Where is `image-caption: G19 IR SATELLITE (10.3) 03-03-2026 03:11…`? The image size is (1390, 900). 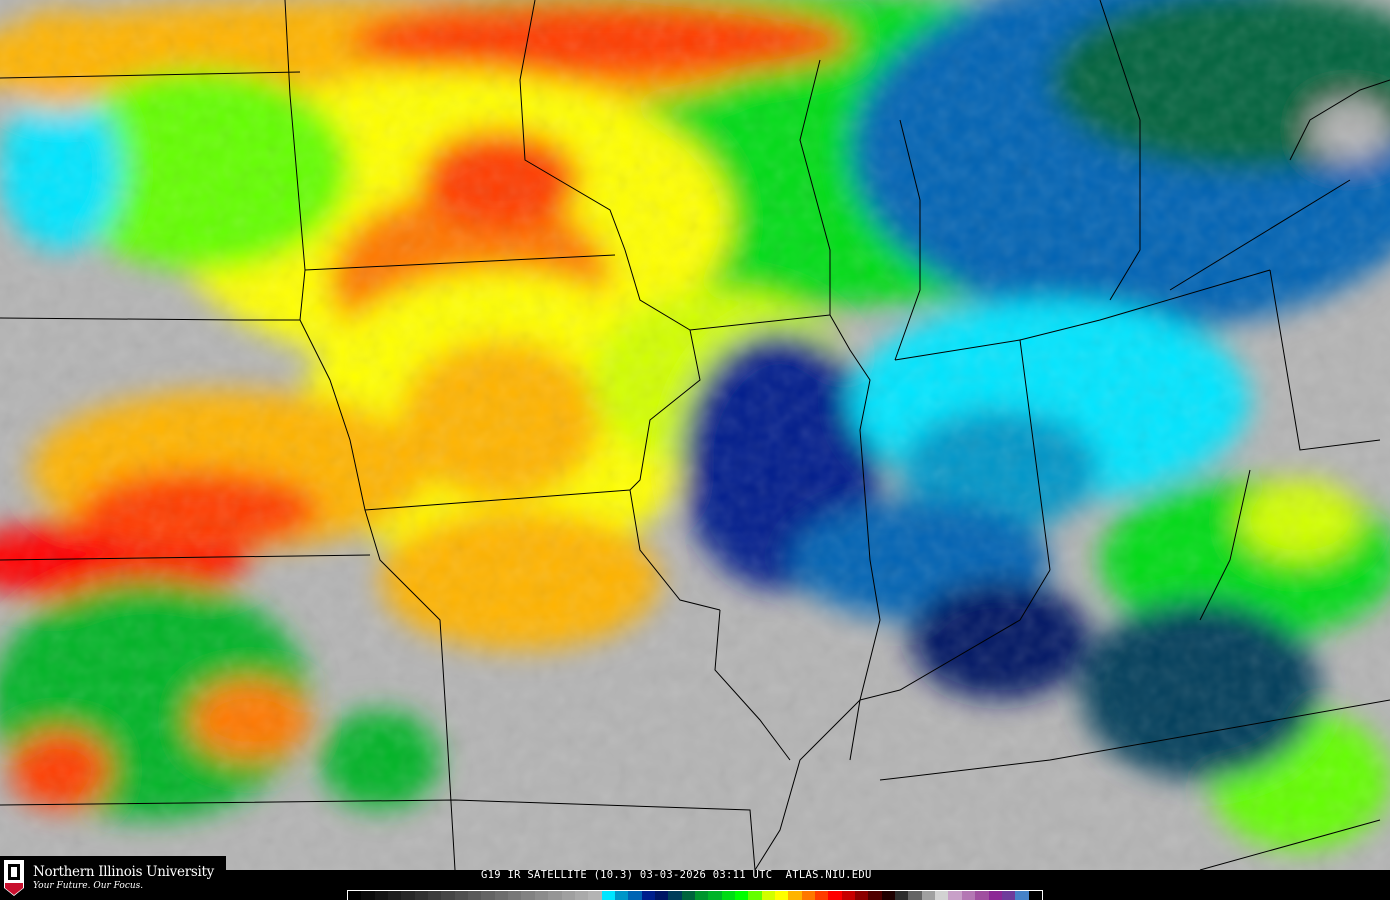
image-caption: G19 IR SATELLITE (10.3) 03-03-2026 03:11… is located at coordinates (676, 875).